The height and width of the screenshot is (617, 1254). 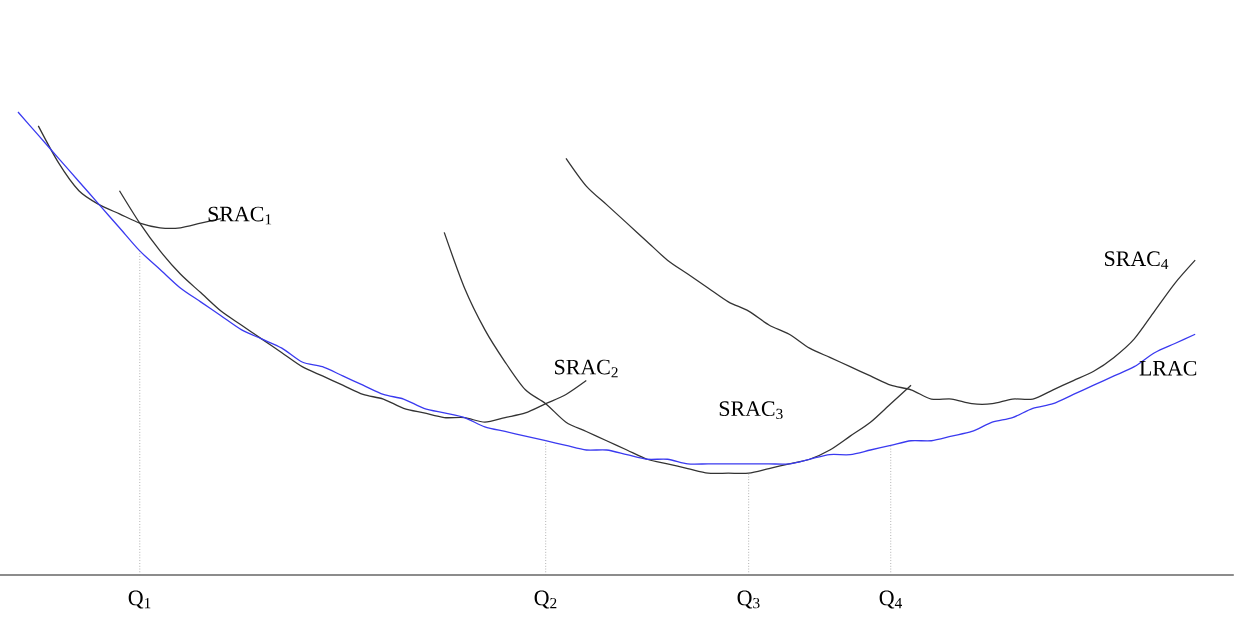 I want to click on x-tick-label: Q$_{3}$, so click(x=748, y=599).